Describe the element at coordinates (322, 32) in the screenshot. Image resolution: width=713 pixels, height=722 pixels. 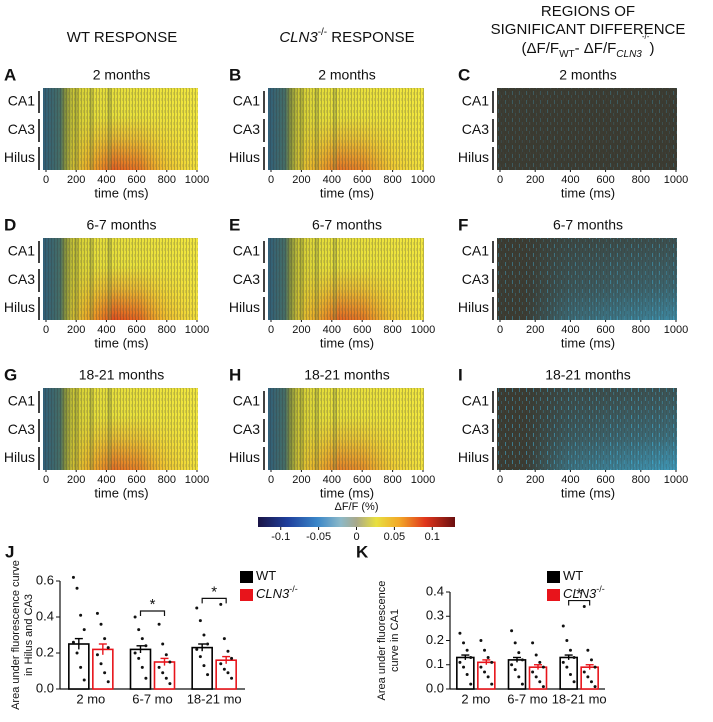
I see `superscript: -/-` at that location.